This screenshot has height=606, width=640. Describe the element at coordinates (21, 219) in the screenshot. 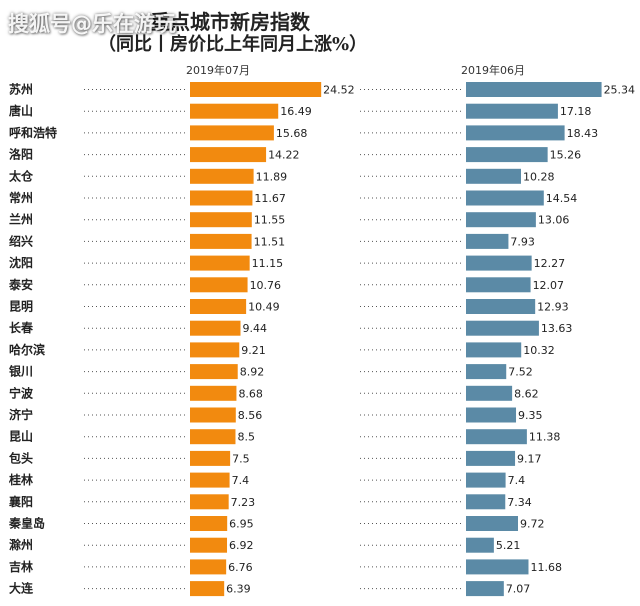

I see `category-label: 兰州` at that location.